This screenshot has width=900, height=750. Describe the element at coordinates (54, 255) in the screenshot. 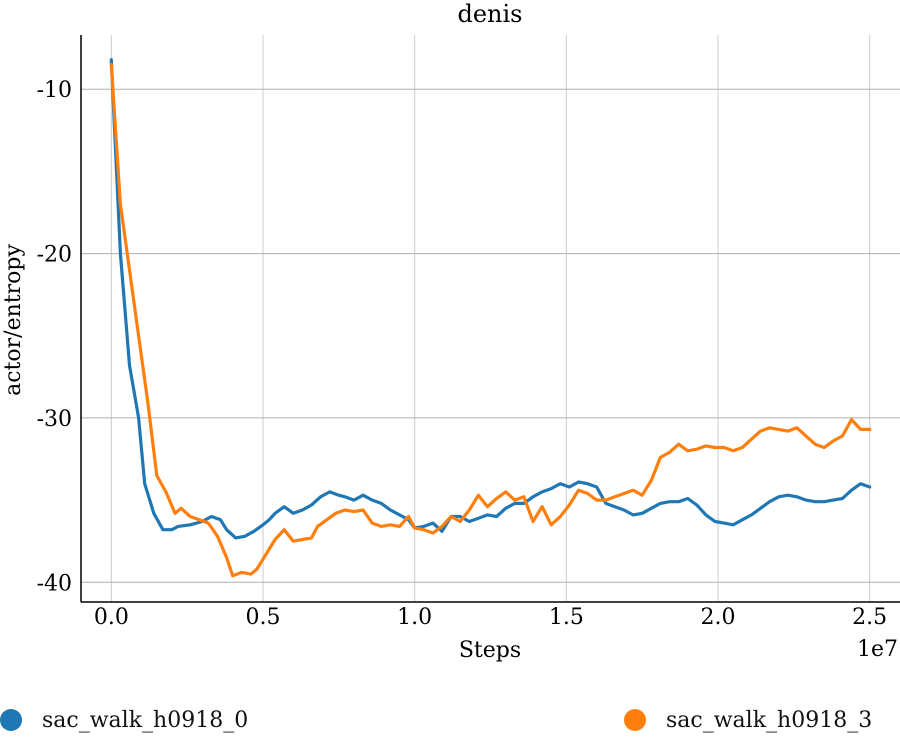

I see `y-tick-label: -20` at that location.